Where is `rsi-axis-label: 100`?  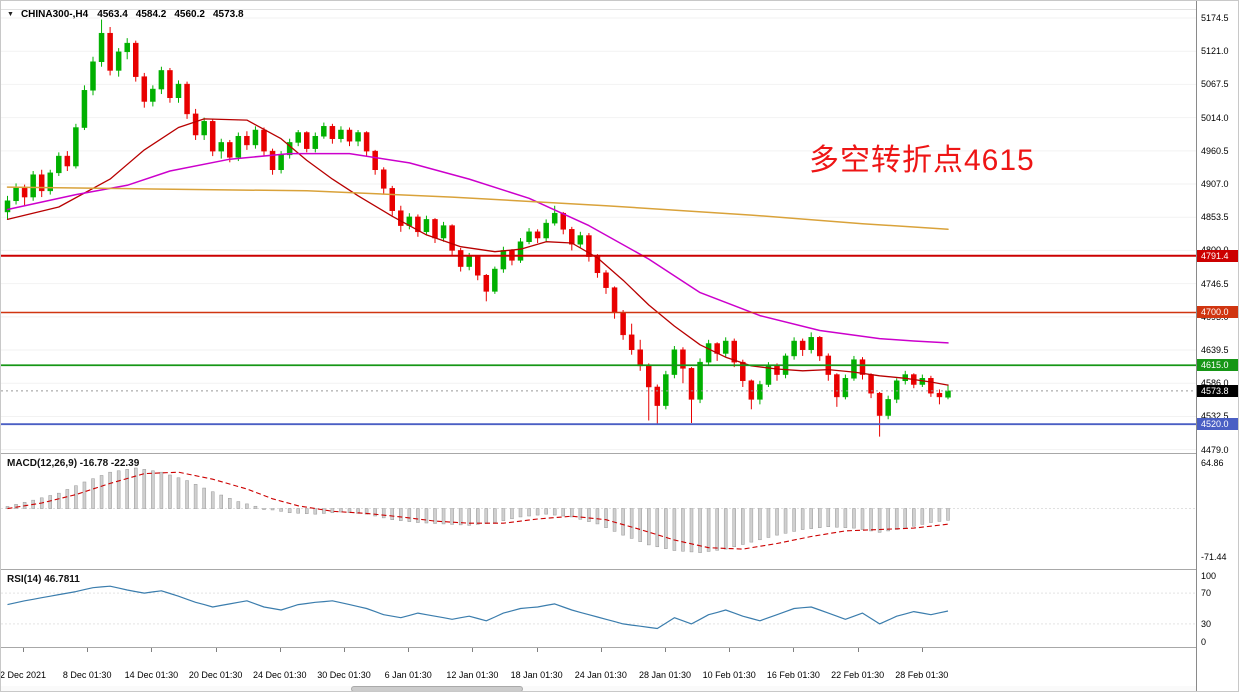
rsi-axis-label: 100 is located at coordinates (1209, 576).